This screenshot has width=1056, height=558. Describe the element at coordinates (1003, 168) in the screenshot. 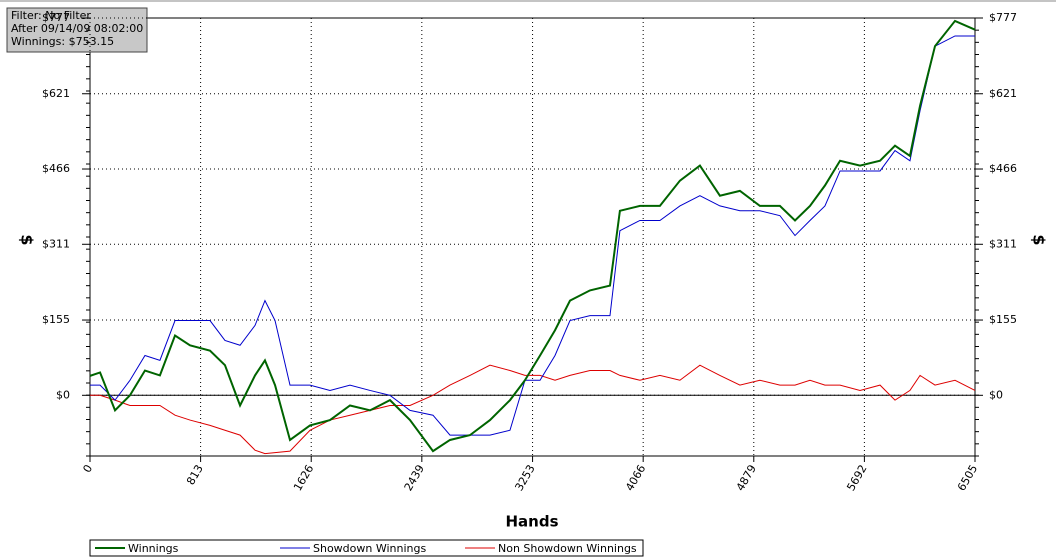

I see `y2-tick-label: $466` at that location.